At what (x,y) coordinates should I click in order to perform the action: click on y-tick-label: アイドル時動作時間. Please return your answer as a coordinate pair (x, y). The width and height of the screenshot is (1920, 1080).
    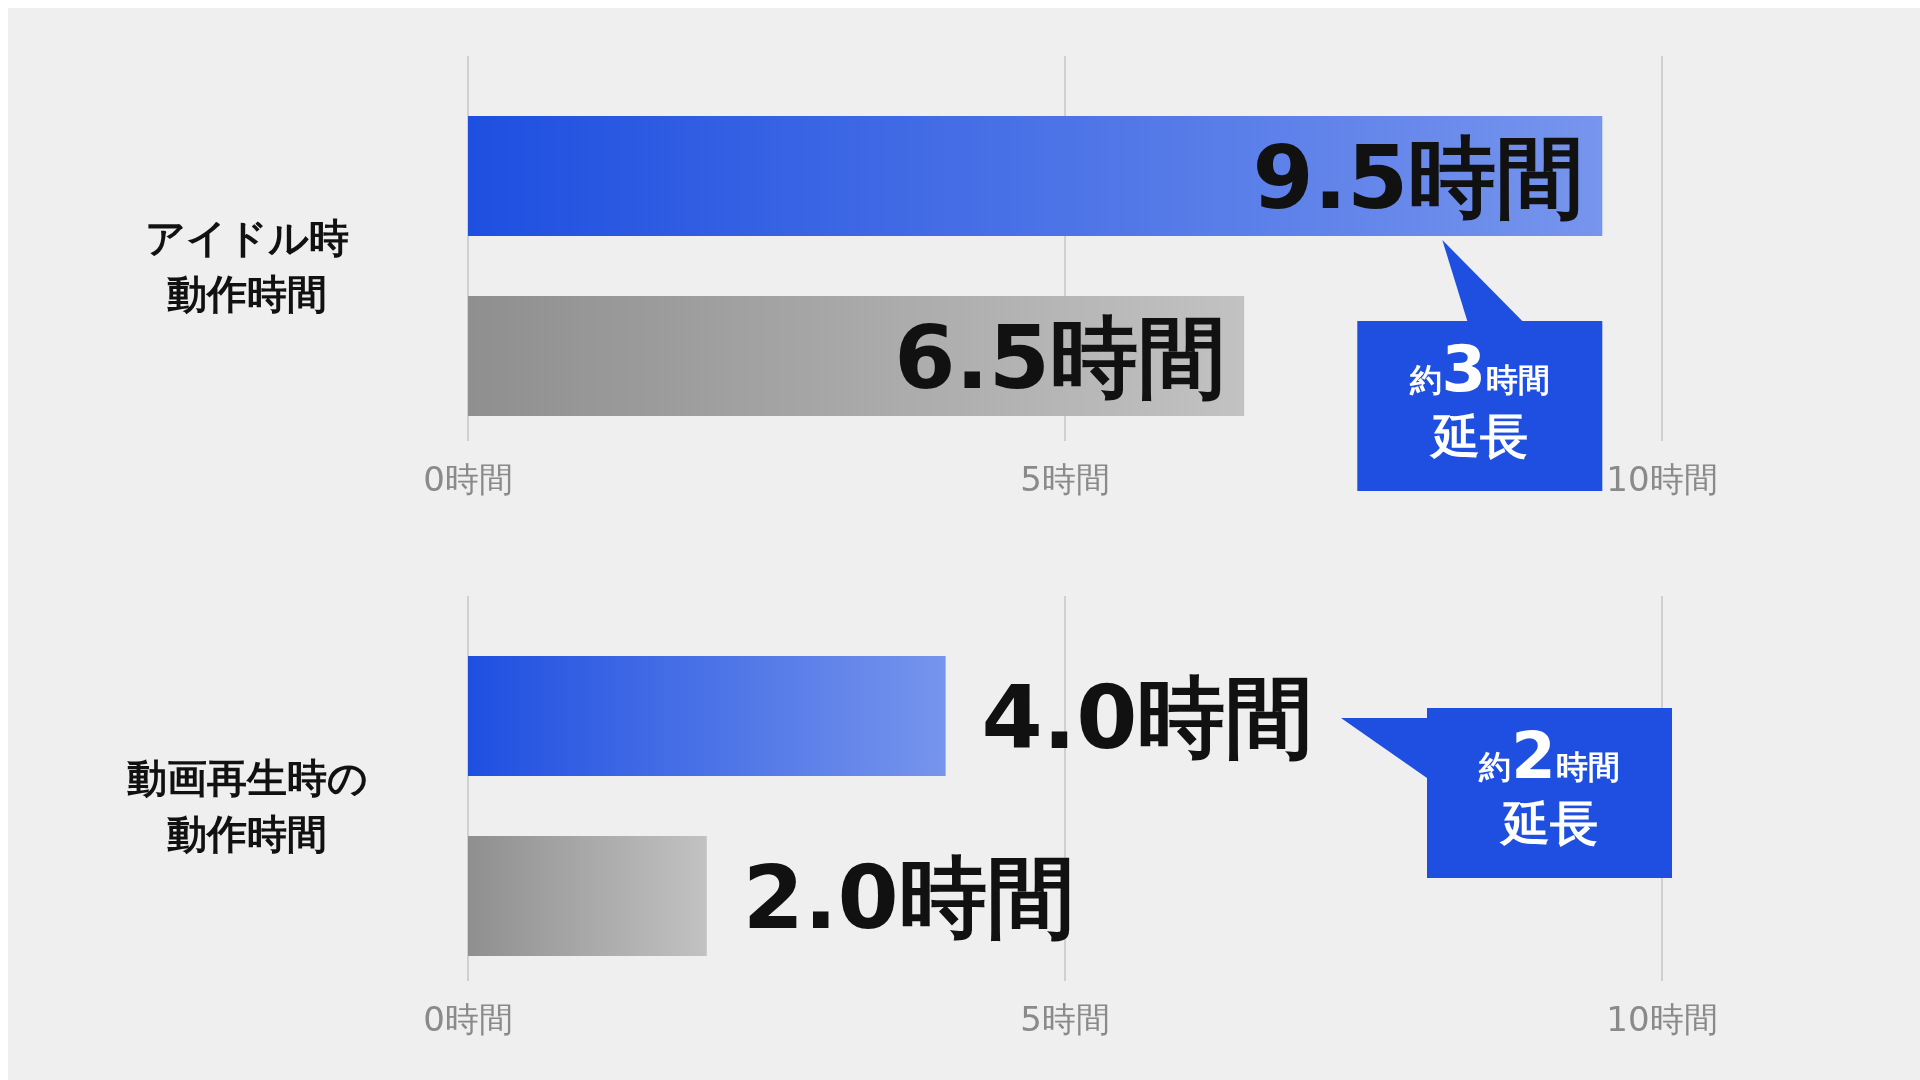
    Looking at the image, I should click on (247, 266).